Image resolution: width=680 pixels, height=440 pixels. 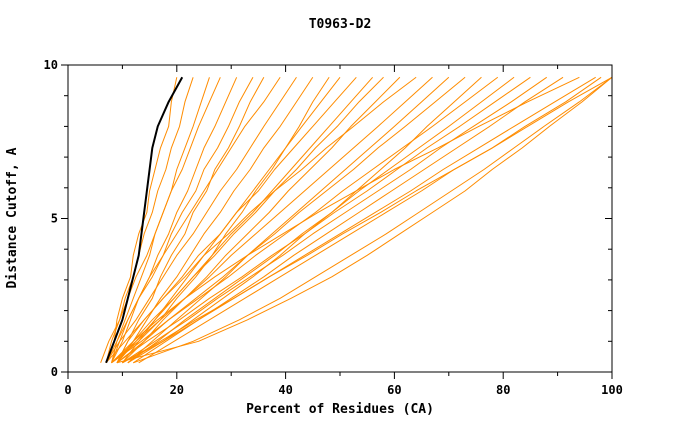 I want to click on y-tick-label: 5, so click(x=54, y=219).